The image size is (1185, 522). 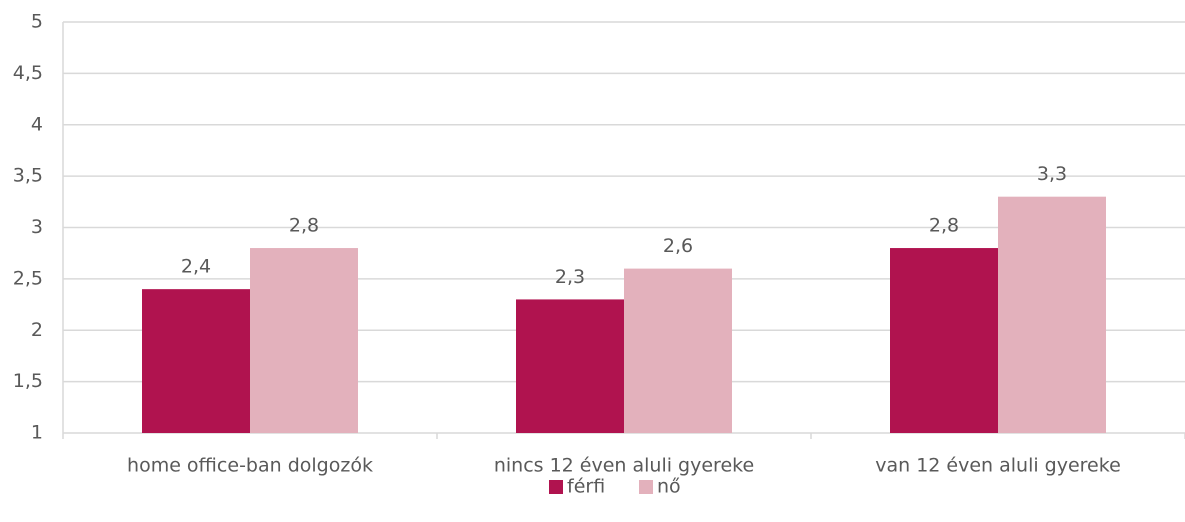 I want to click on value-label: 2,3, so click(x=570, y=277).